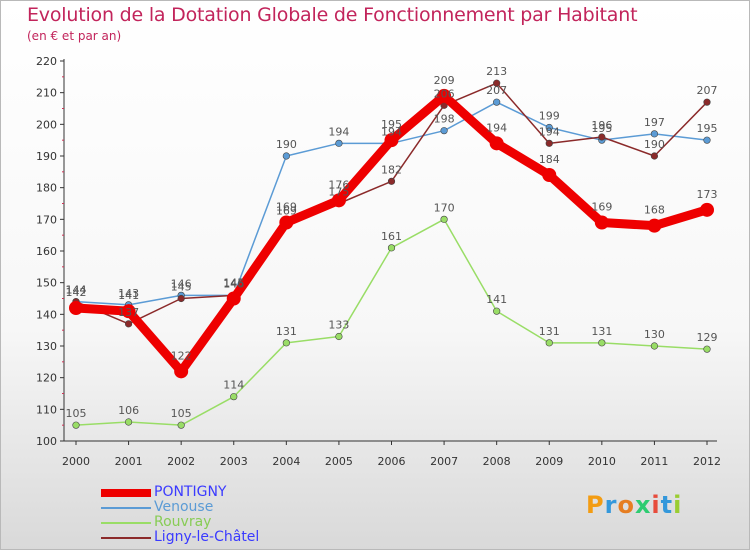 This screenshot has height=550, width=750. Describe the element at coordinates (129, 461) in the screenshot. I see `x-tick-label: 2001` at that location.